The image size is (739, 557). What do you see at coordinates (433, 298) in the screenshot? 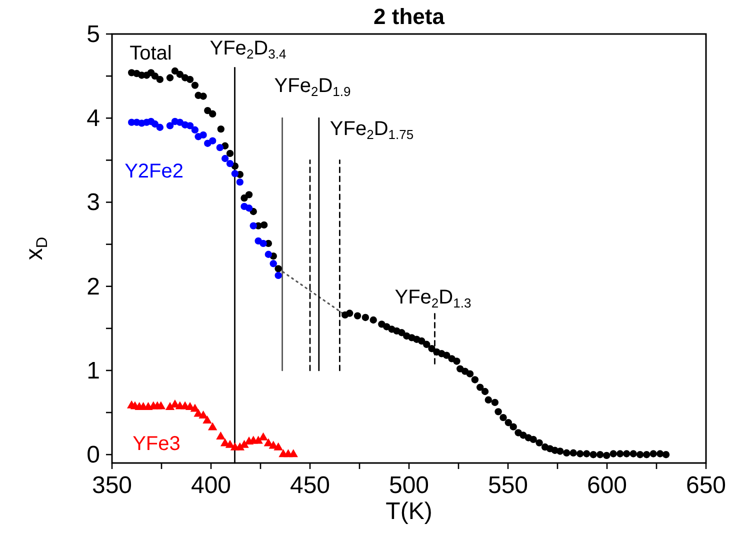
I see `annotation: YFe$_{2}$D$_{1.3}$` at bounding box center [433, 298].